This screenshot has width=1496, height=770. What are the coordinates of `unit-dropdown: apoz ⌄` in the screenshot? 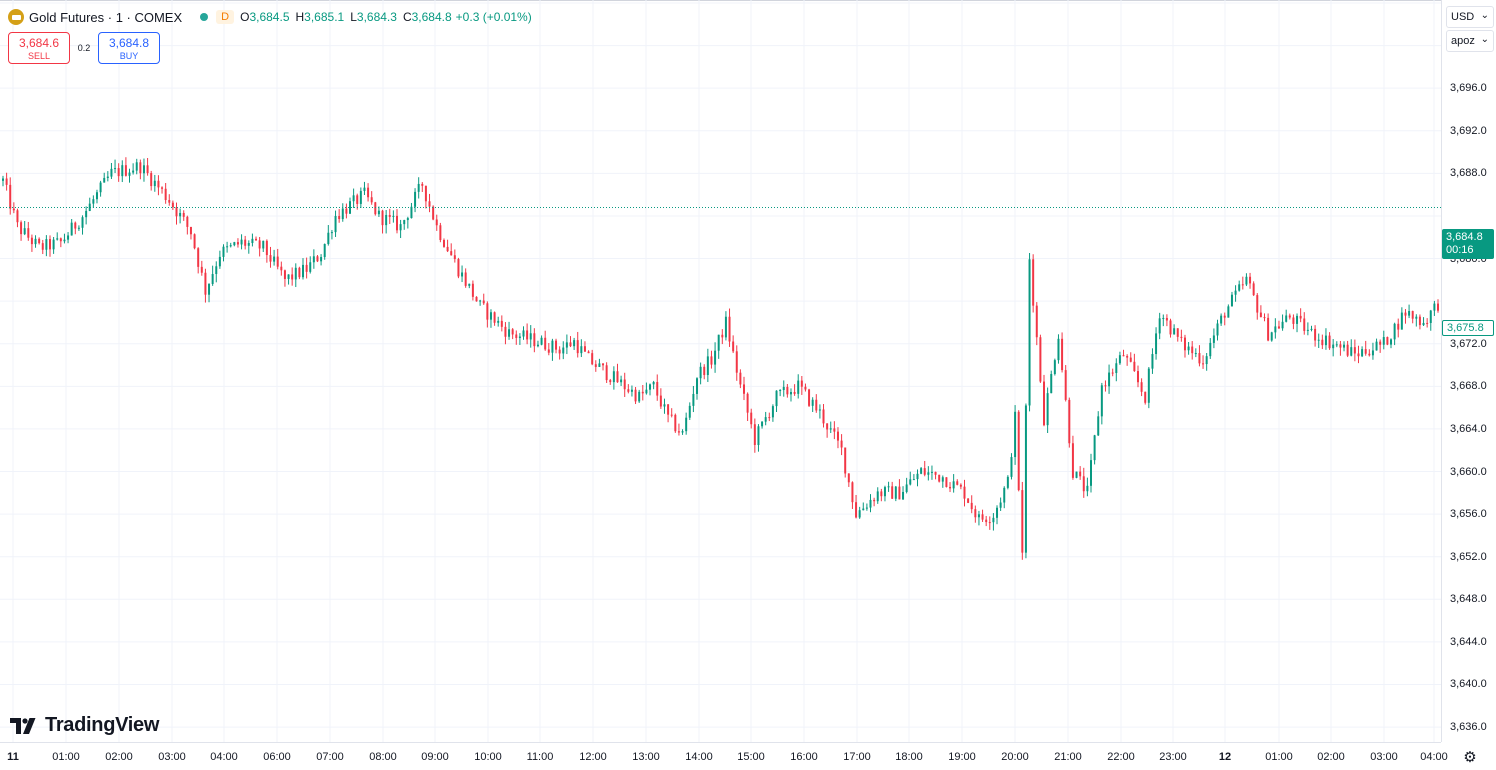 It's located at (1470, 41).